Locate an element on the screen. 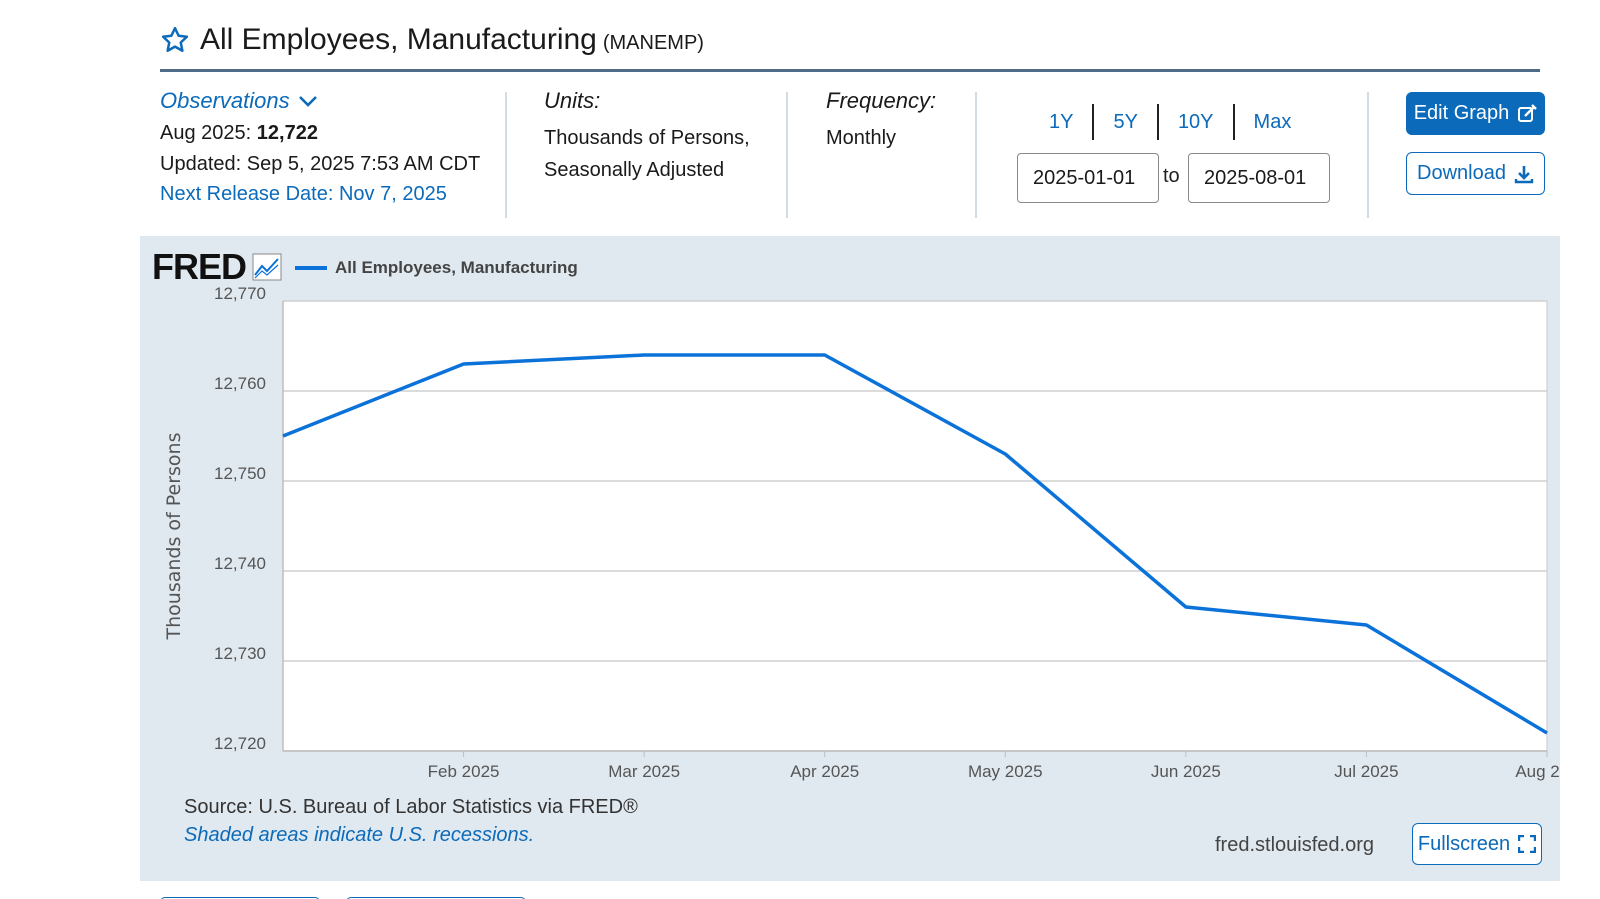 The height and width of the screenshot is (899, 1600). frequency-value: Monthly is located at coordinates (861, 138).